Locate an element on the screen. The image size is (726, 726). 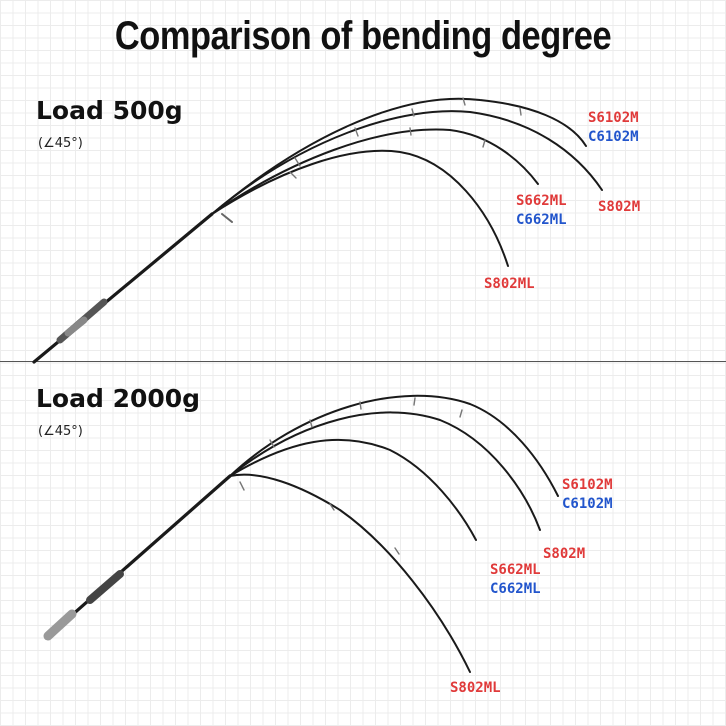
rod-curve-s662ml-500g is located at coordinates (375, 171).